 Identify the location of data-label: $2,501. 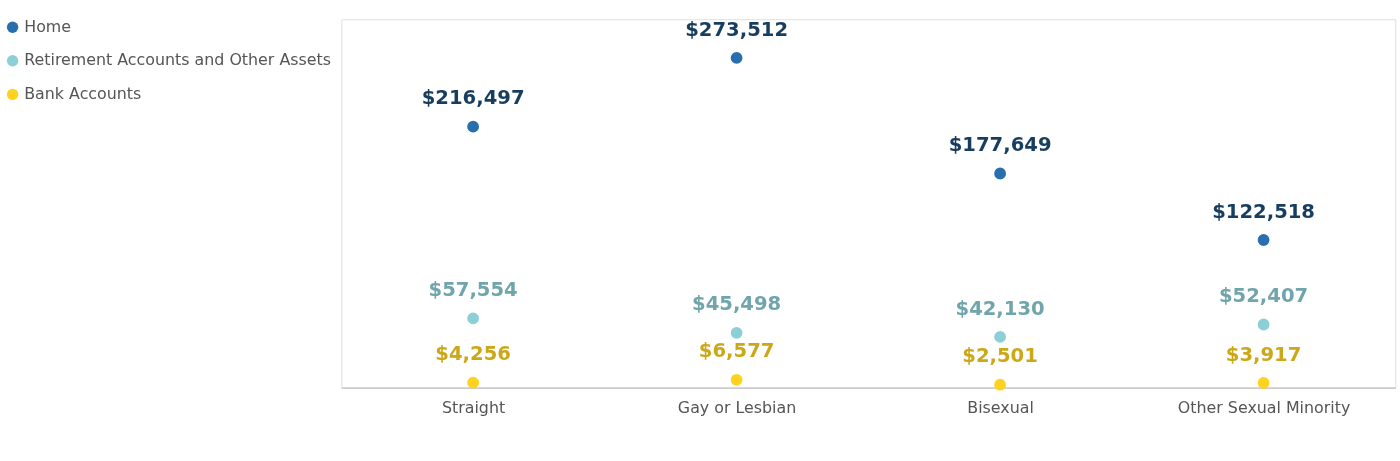
(1000, 356).